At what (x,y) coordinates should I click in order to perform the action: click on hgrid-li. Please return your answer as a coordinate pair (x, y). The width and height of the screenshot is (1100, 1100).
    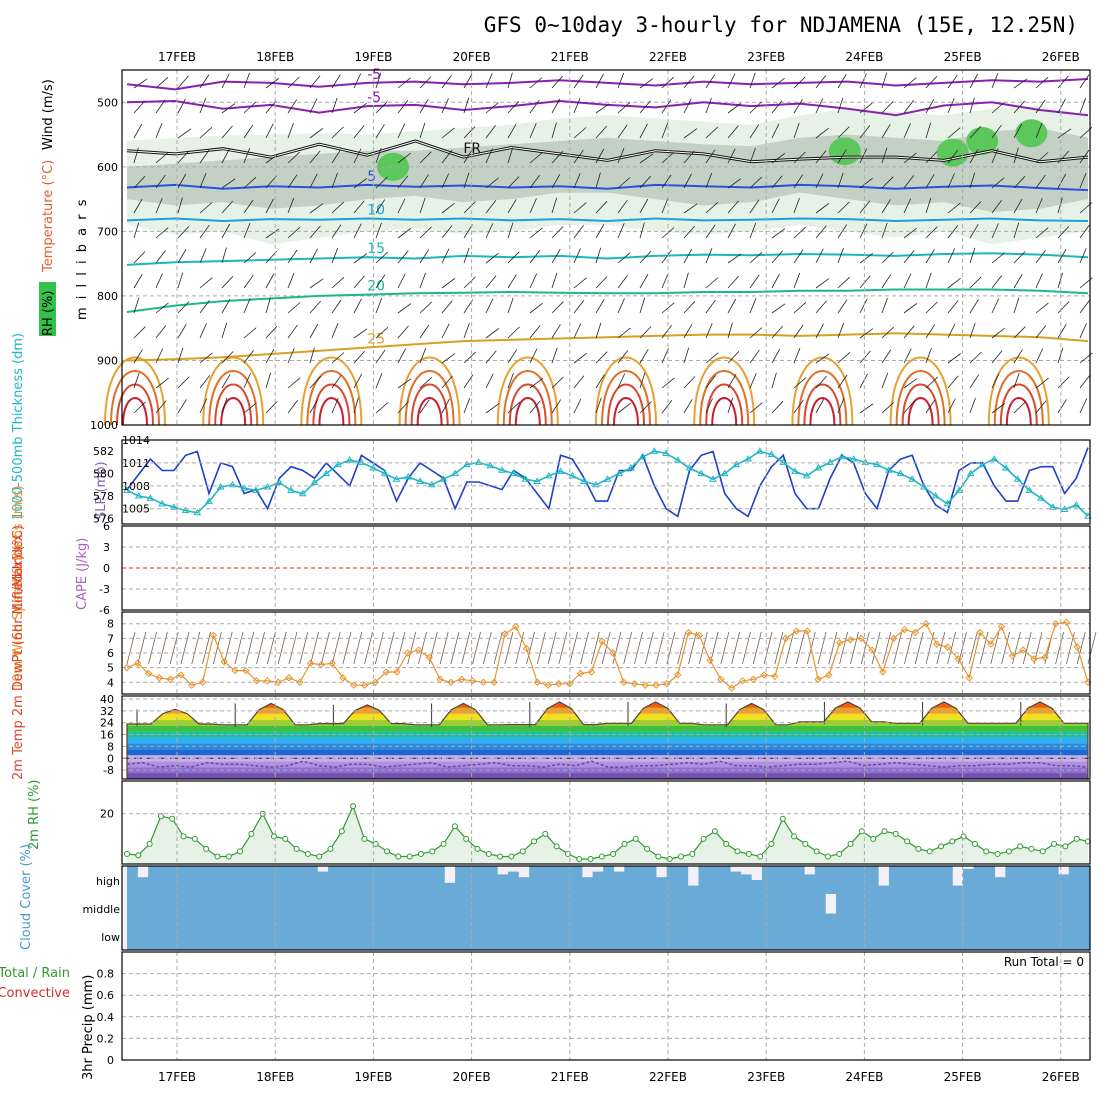
    Looking at the image, I should click on (606, 568).